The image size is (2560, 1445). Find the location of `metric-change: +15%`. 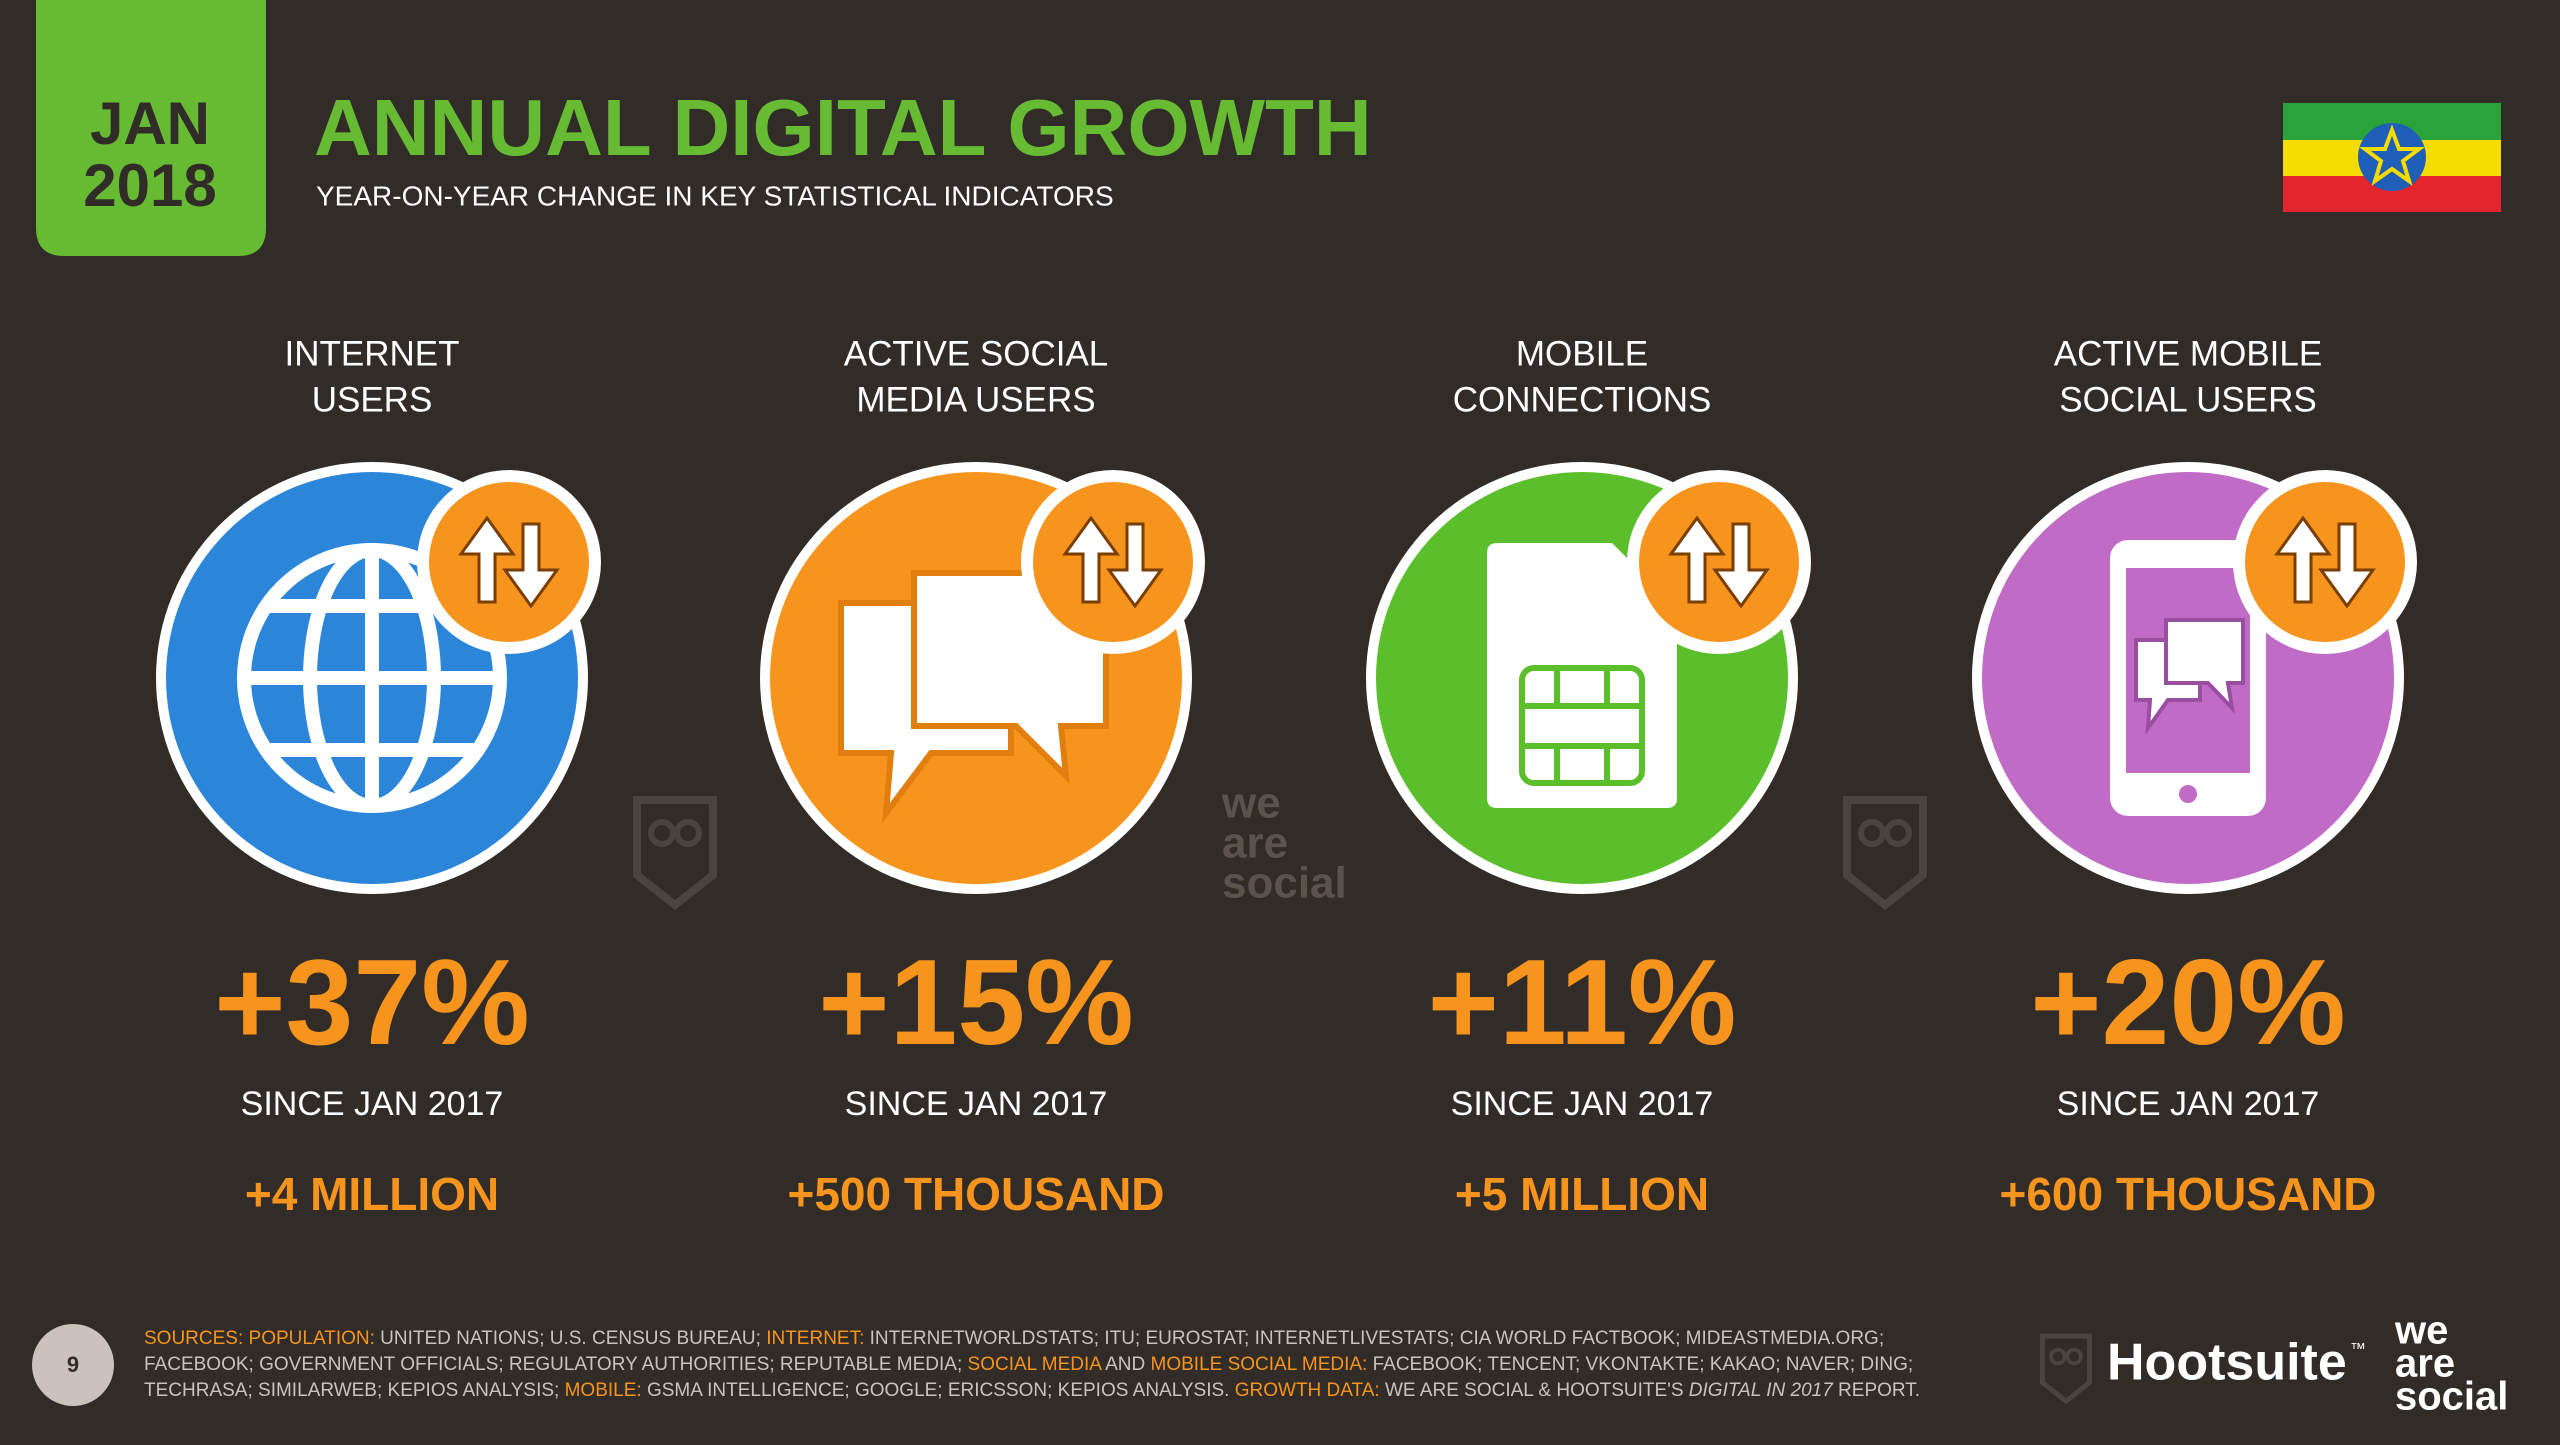

metric-change: +15% is located at coordinates (975, 1002).